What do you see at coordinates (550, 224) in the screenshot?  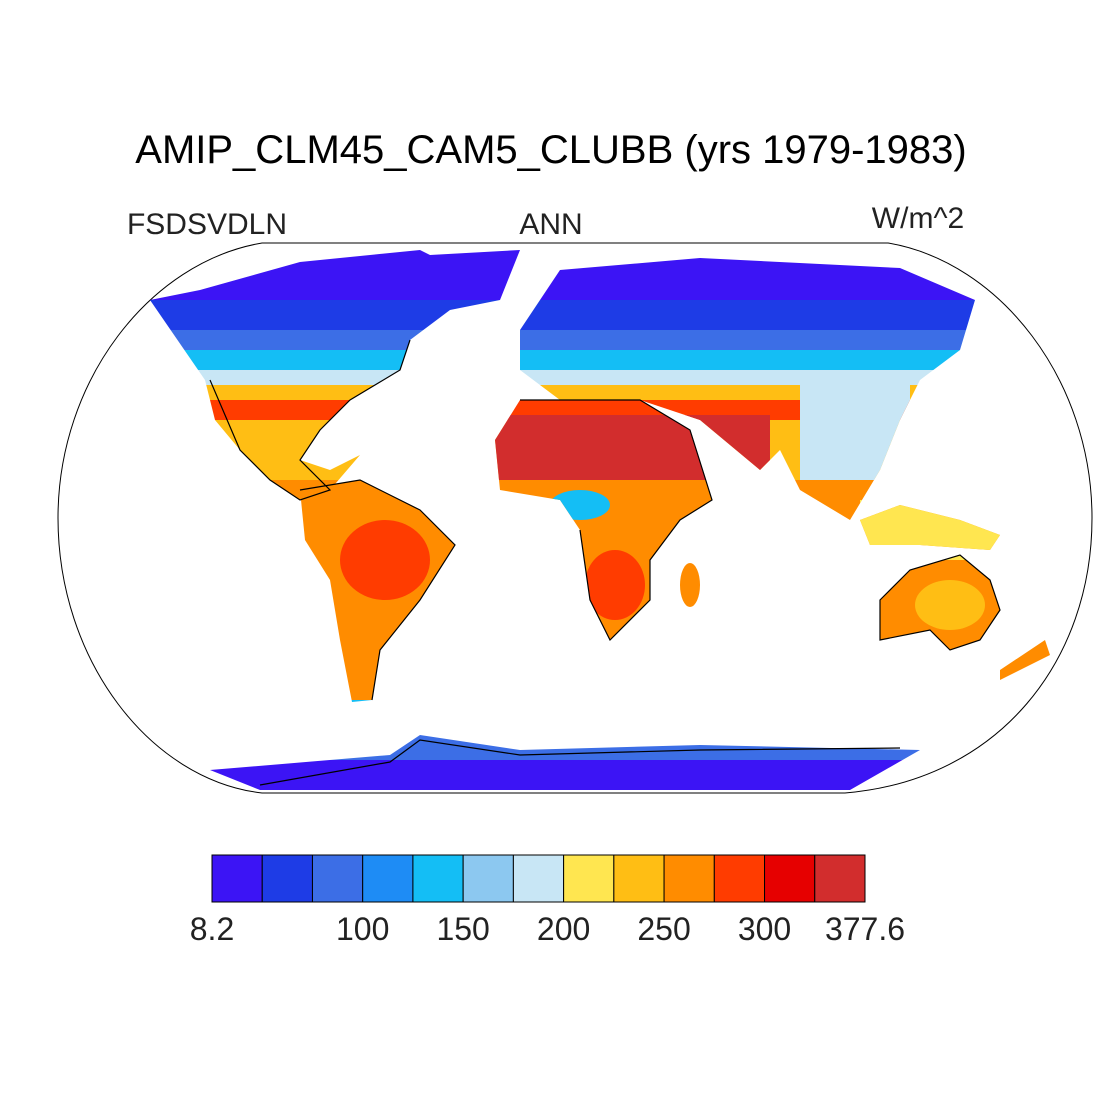 I see `season: ANN` at bounding box center [550, 224].